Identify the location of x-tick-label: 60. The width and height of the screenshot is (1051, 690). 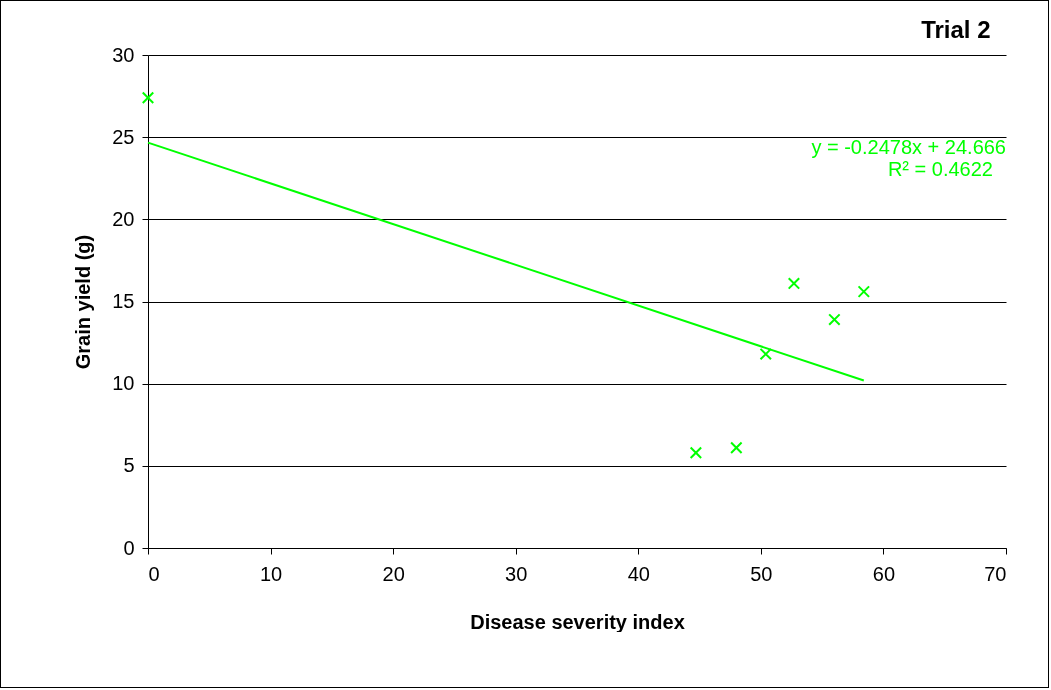
(884, 573).